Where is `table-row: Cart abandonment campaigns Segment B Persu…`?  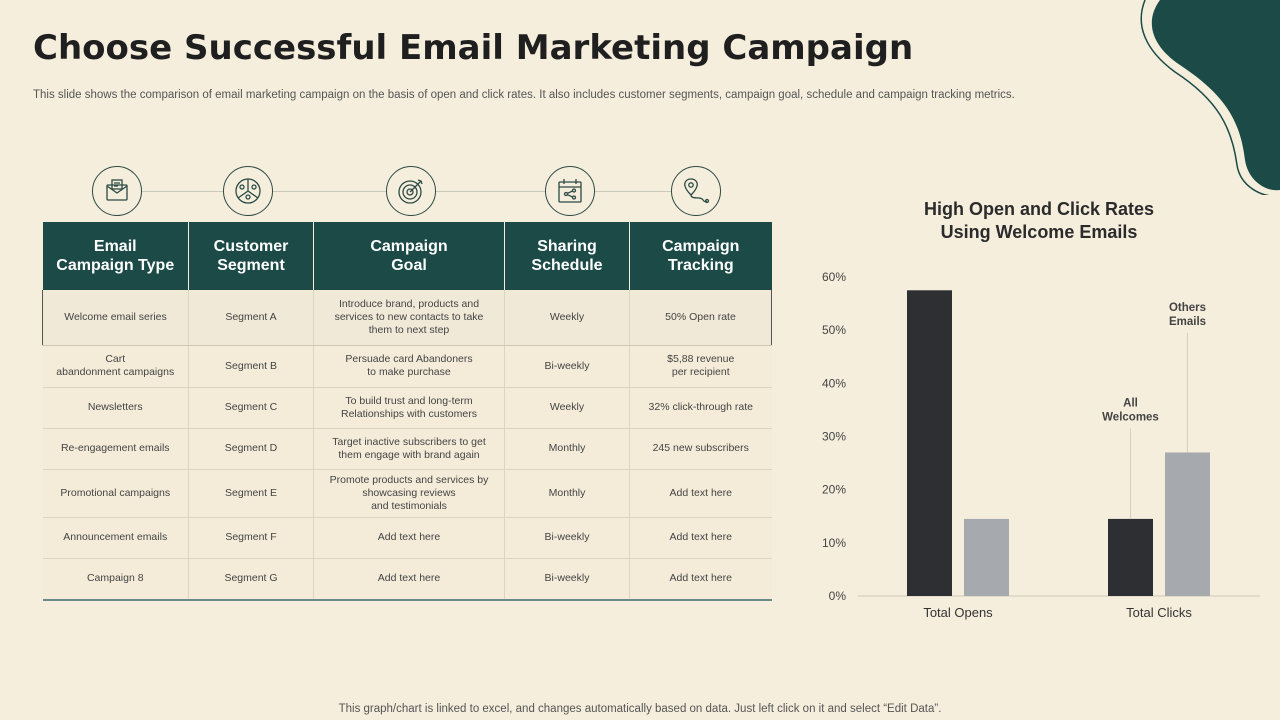
table-row: Cart abandonment campaigns Segment B Persu… is located at coordinates (407, 366).